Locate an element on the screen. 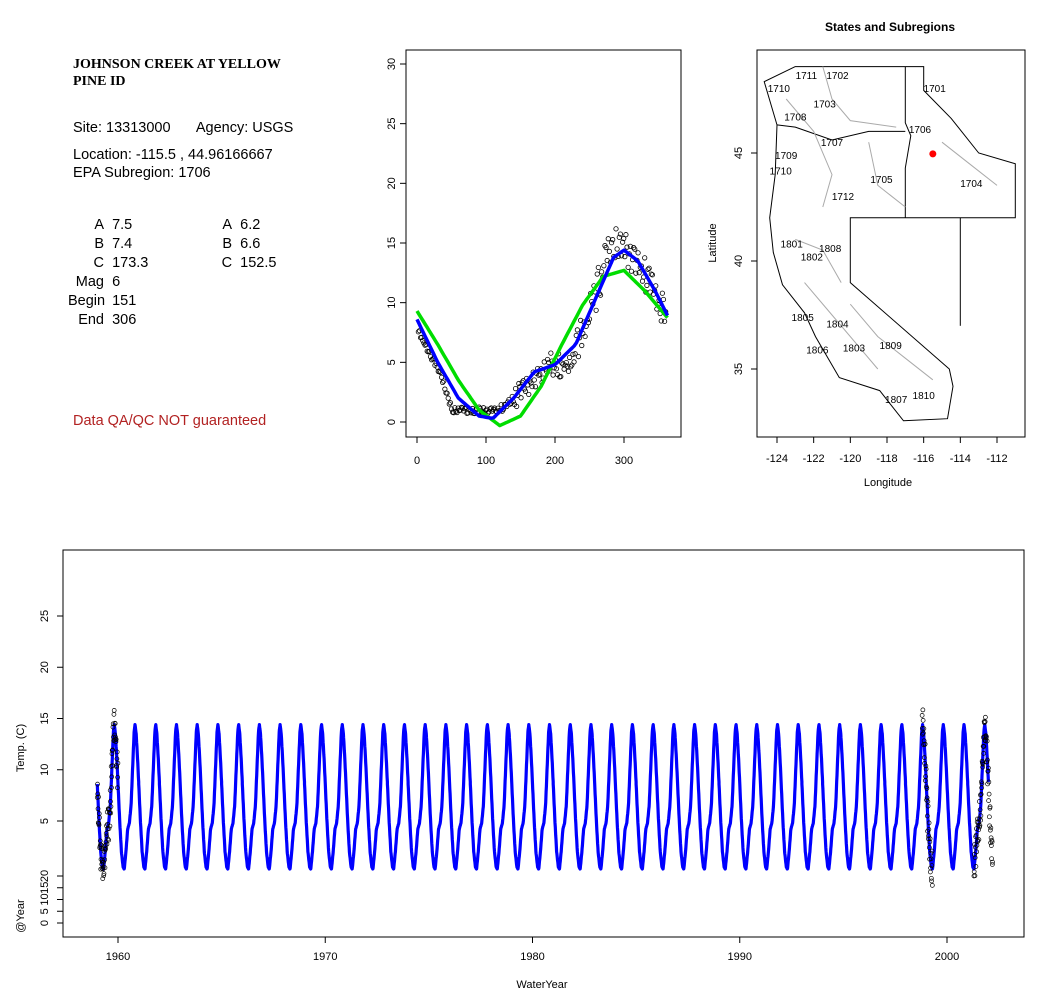 This screenshot has width=1038, height=1001. annual-cycle-chart: 0 100 200 300 0 5 10 15 20 25 30 is located at coordinates (534, 258).